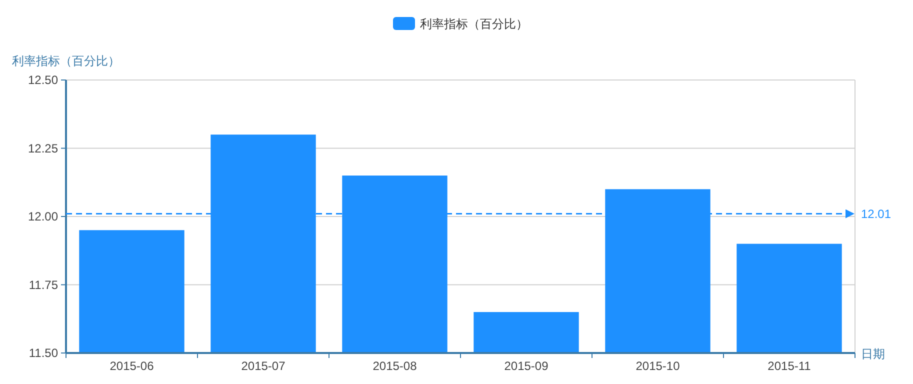 The width and height of the screenshot is (913, 384). Describe the element at coordinates (132, 366) in the screenshot. I see `x-tick-label: 2015-06` at that location.